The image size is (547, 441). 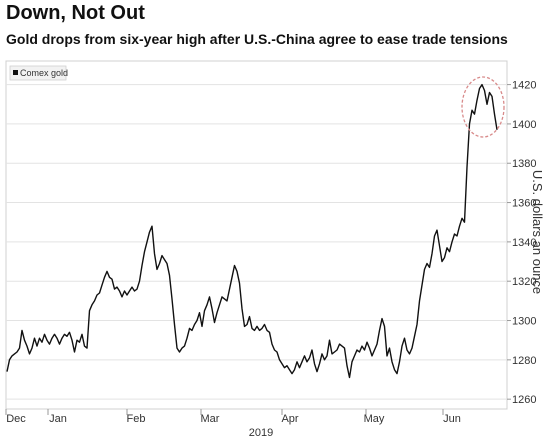 What do you see at coordinates (524, 164) in the screenshot?
I see `y-tick-label: 1380` at bounding box center [524, 164].